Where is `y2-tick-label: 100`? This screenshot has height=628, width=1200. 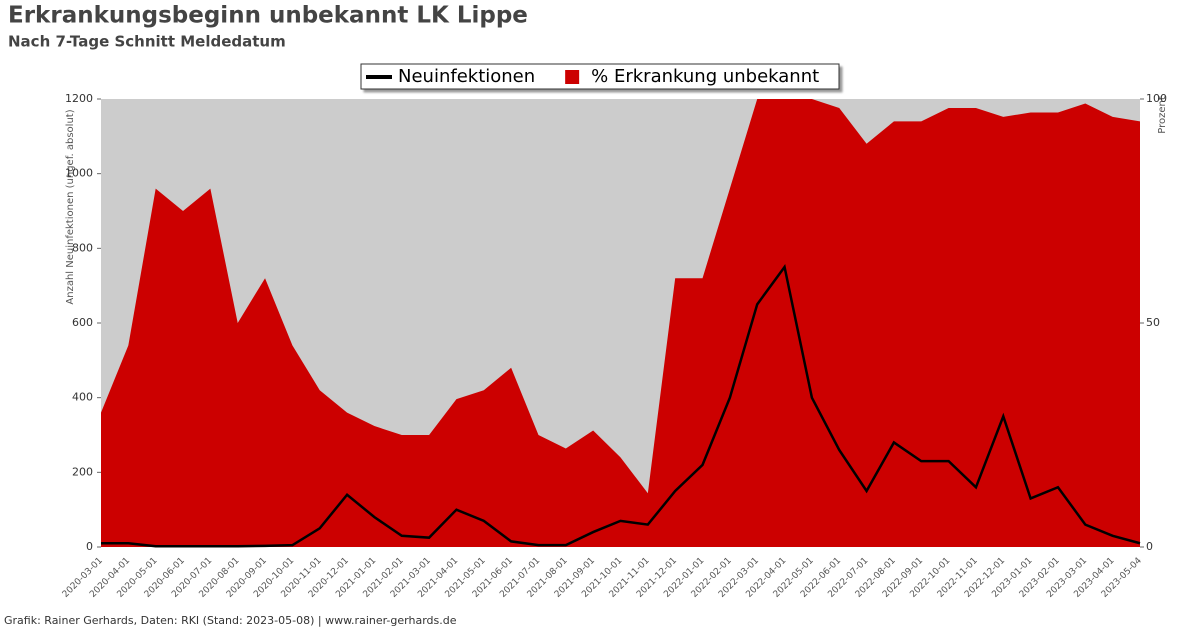
y2-tick-label: 100 is located at coordinates (1156, 98).